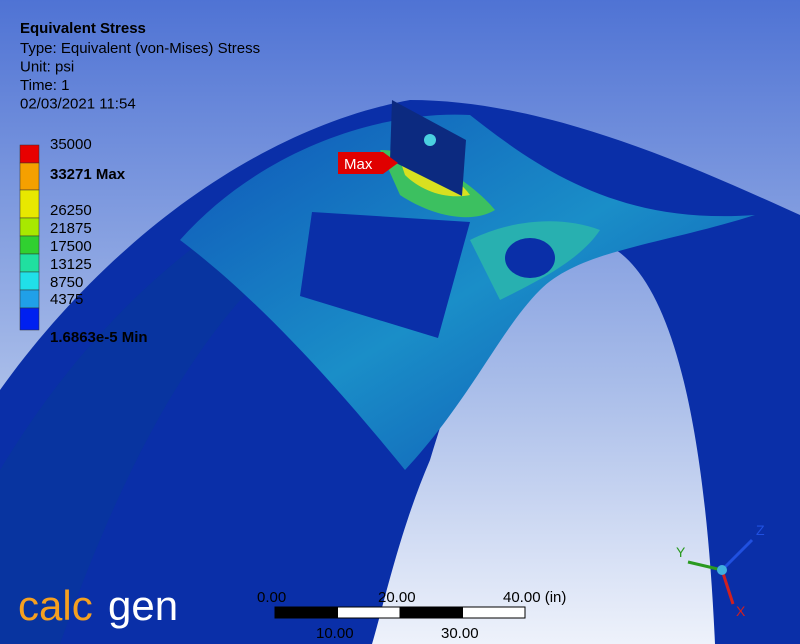  What do you see at coordinates (741, 611) in the screenshot?
I see `x-label: X` at bounding box center [741, 611].